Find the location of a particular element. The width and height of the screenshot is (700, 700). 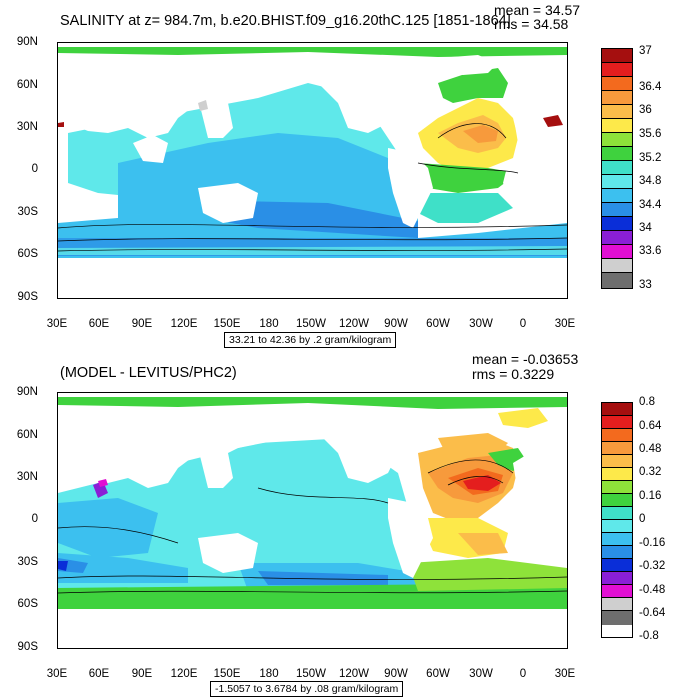

colorbar-label: 34.8 is located at coordinates (650, 181).